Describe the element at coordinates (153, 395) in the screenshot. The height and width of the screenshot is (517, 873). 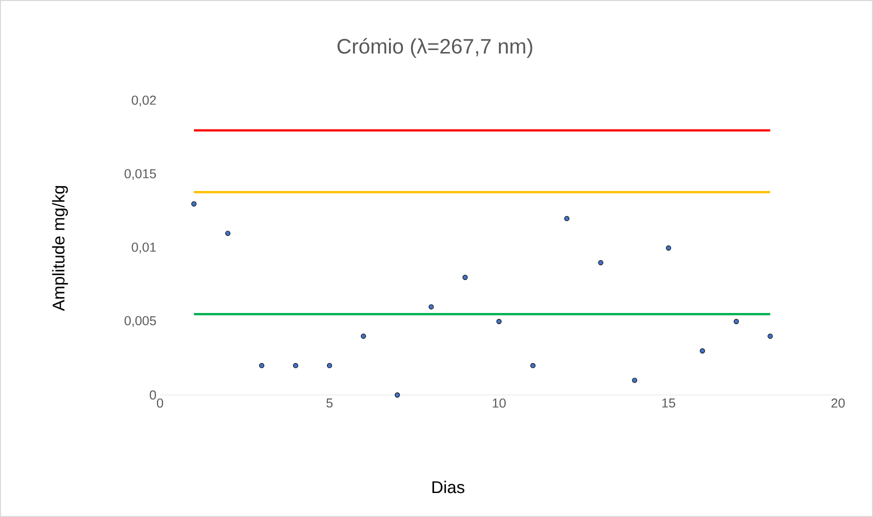
I see `y-tick-label: 0` at that location.